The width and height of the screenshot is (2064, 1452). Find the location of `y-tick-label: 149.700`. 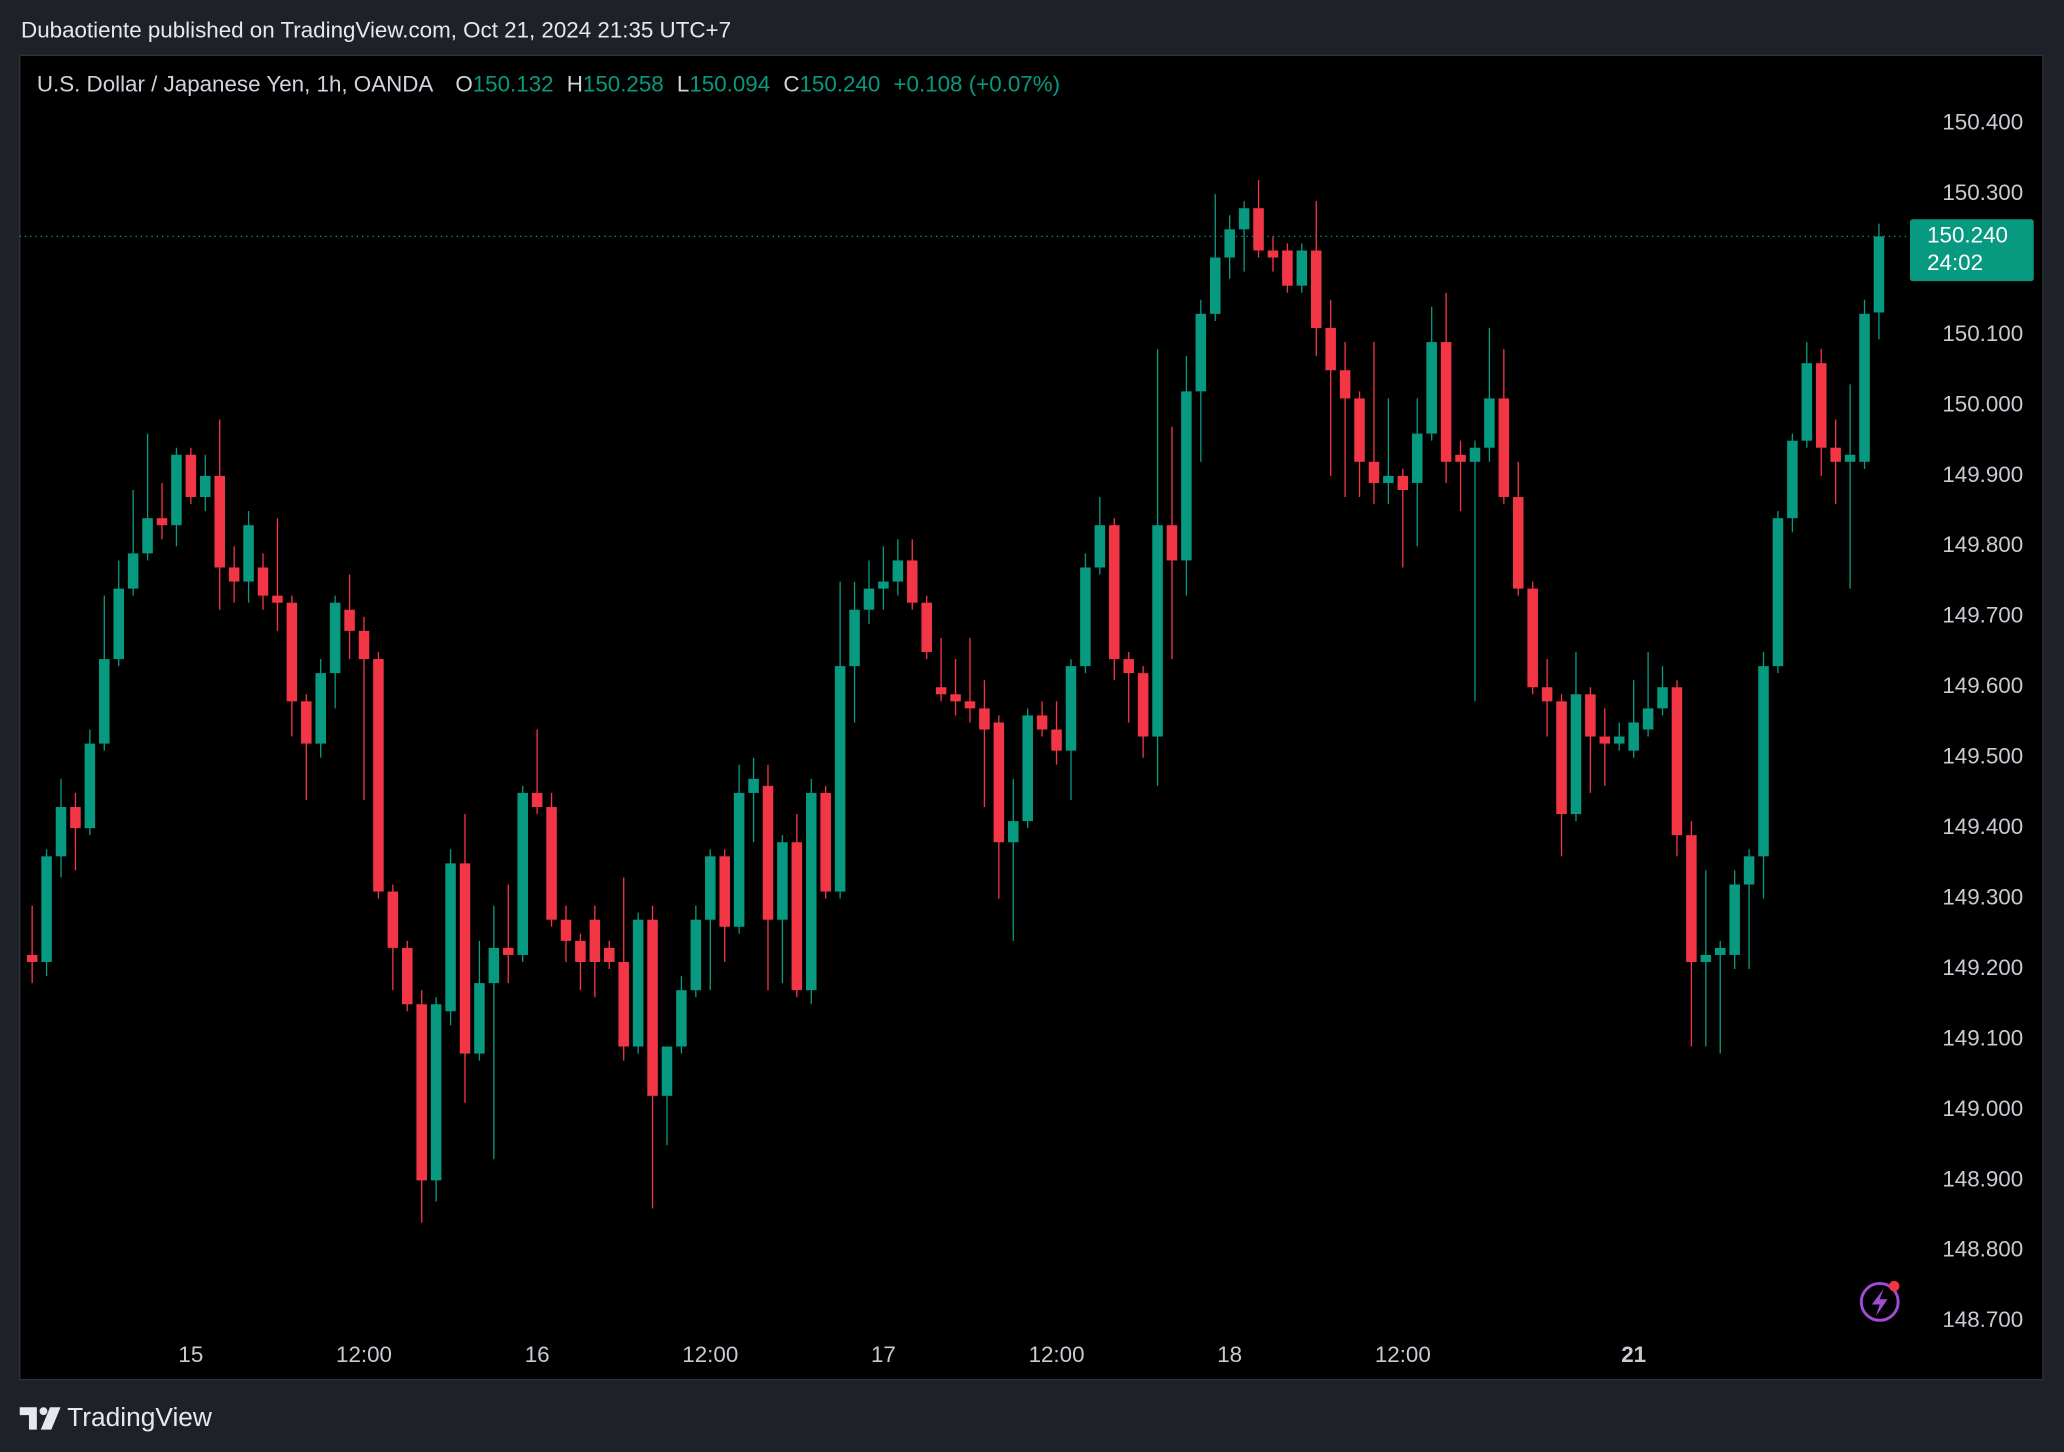

y-tick-label: 149.700 is located at coordinates (1982, 615).